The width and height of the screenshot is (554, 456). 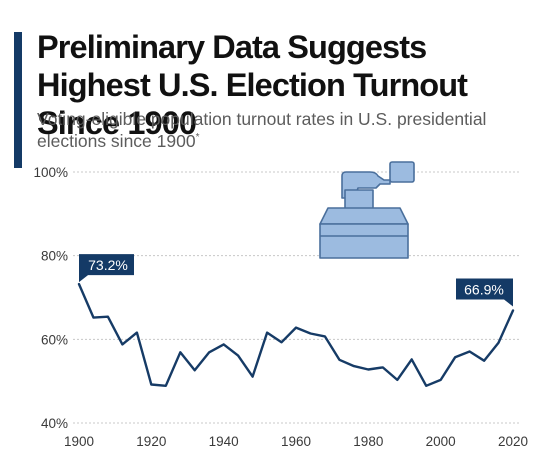 I want to click on footnote-mark: *, so click(x=197, y=138).